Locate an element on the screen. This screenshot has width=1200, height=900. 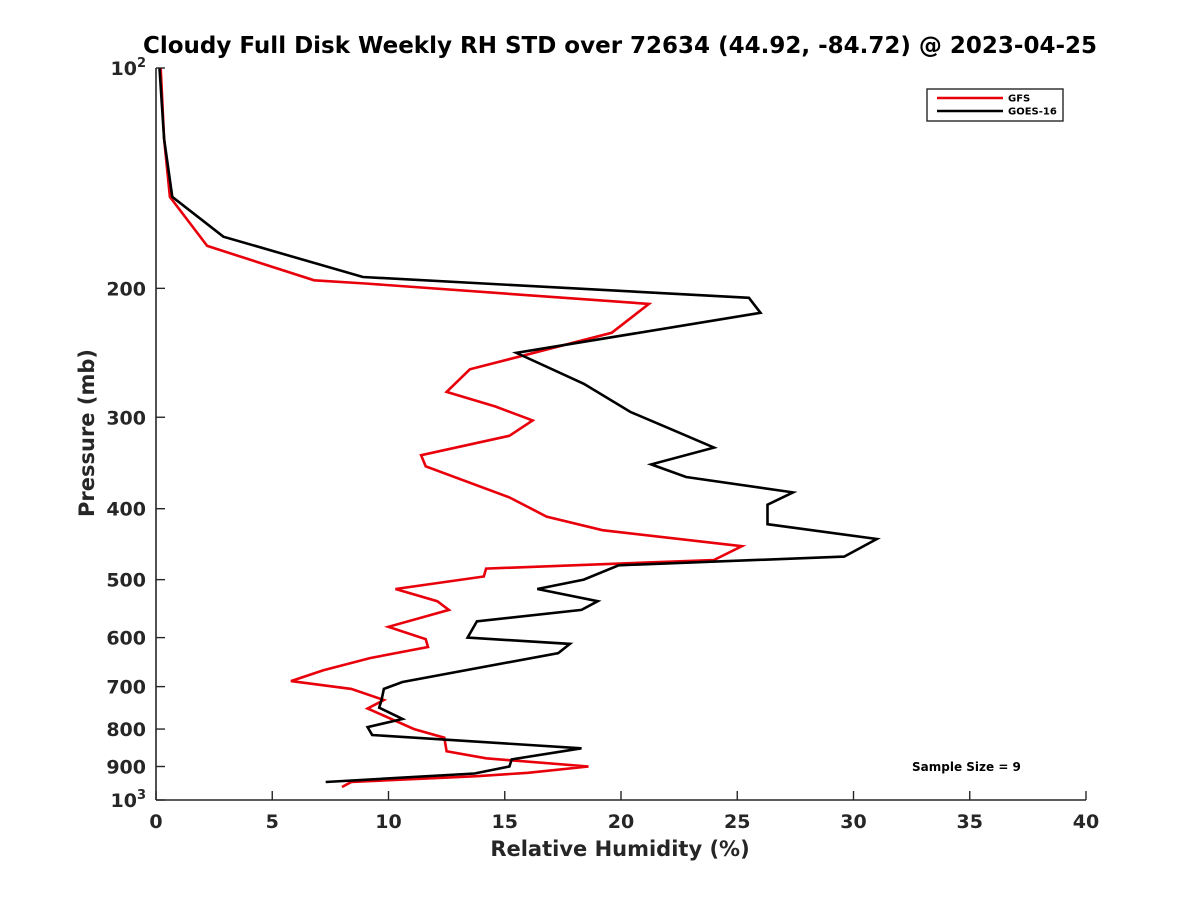
legend-label-gfs: GFS is located at coordinates (1019, 99).